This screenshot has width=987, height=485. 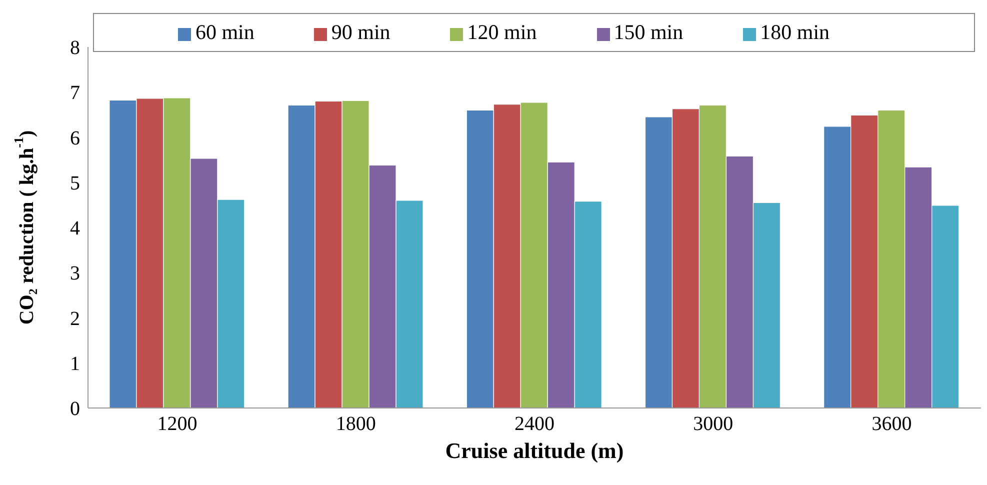 What do you see at coordinates (534, 450) in the screenshot?
I see `x-axis-title: Cruise altitude (m)` at bounding box center [534, 450].